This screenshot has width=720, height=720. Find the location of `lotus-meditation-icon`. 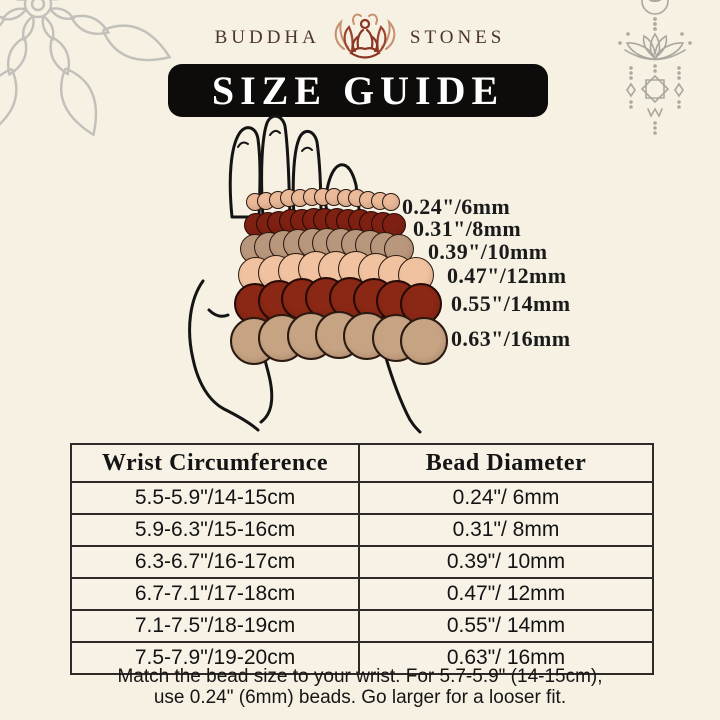

lotus-meditation-icon is located at coordinates (365, 36).